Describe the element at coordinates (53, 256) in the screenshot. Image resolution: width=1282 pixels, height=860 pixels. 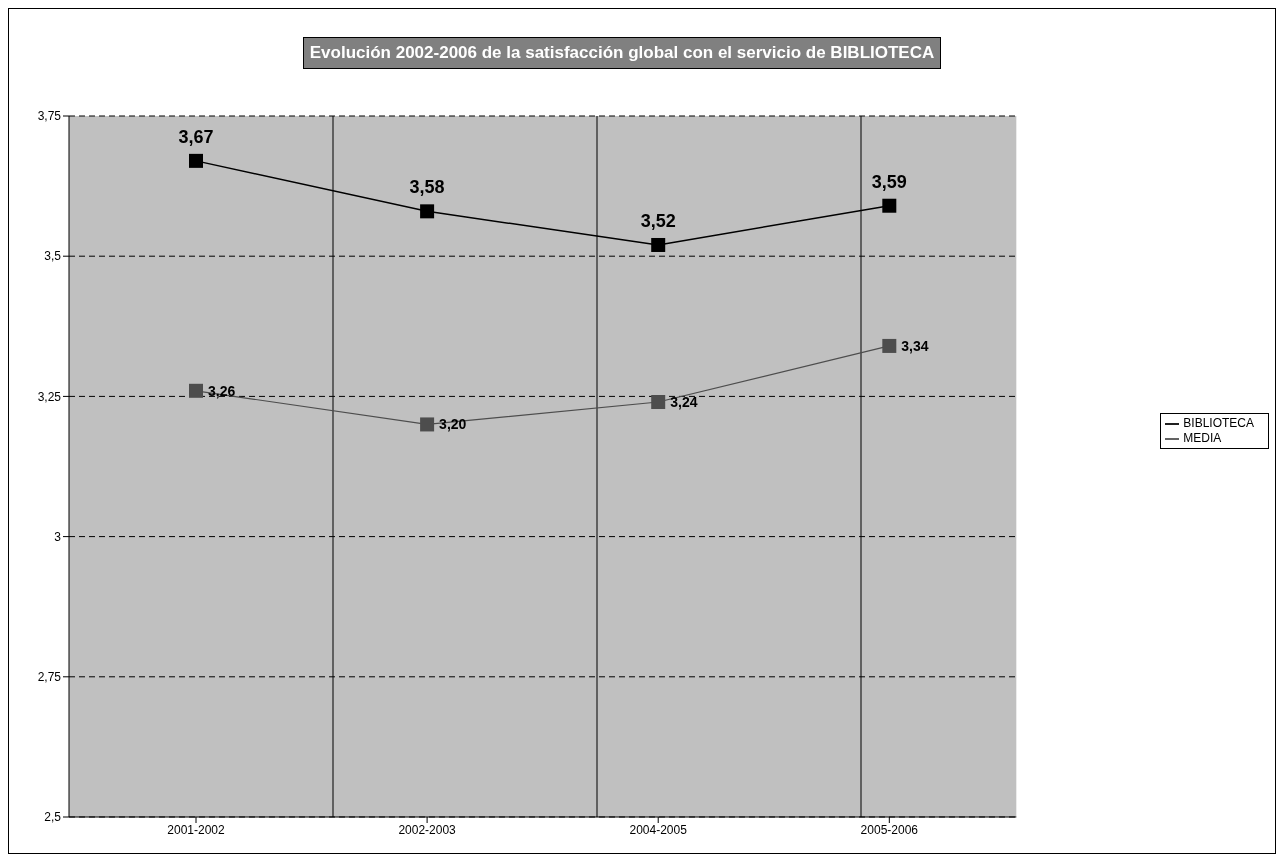
I see `y-tick-label: 3,5` at that location.